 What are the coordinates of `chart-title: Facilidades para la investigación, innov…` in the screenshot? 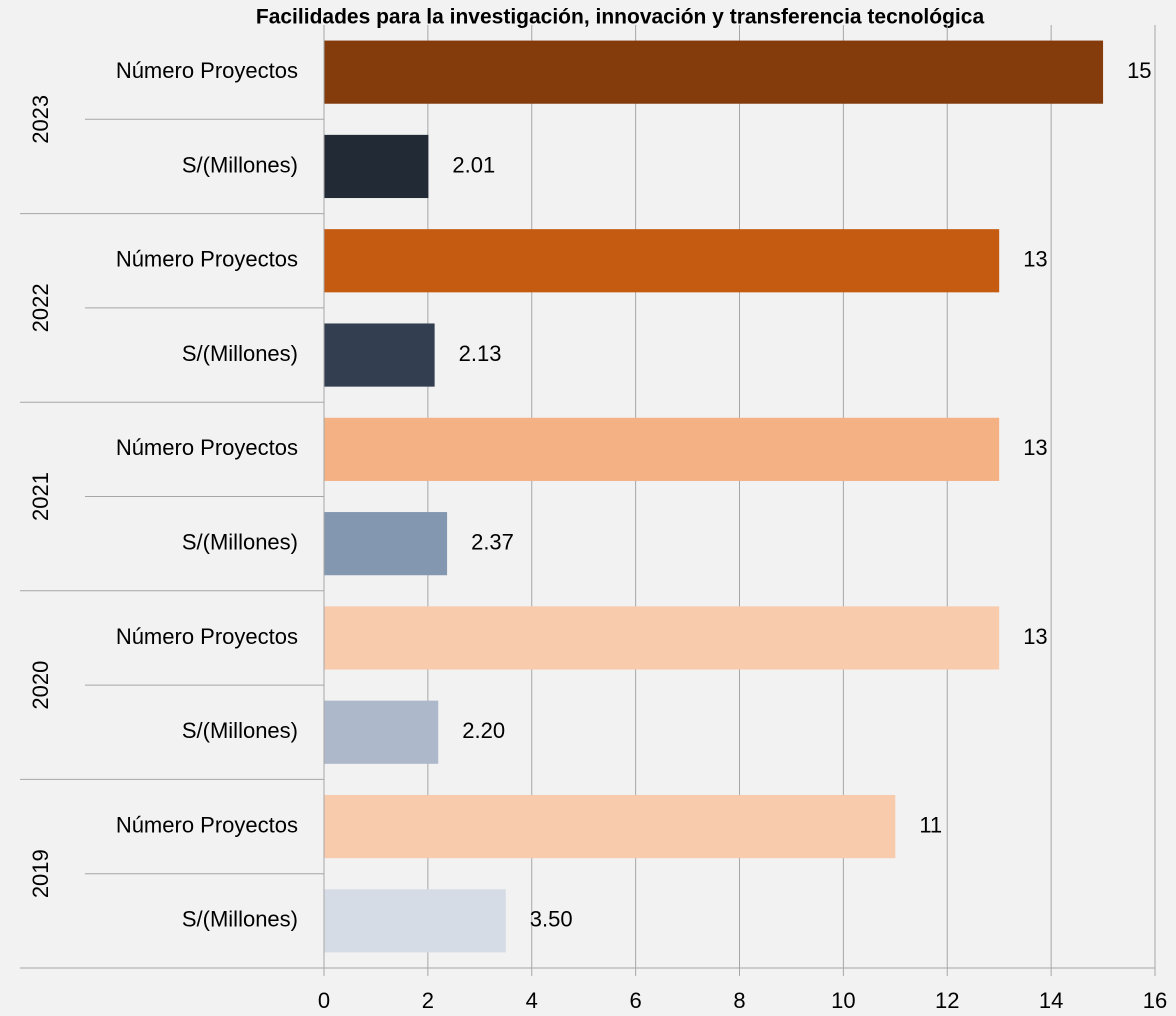 It's located at (620, 17).